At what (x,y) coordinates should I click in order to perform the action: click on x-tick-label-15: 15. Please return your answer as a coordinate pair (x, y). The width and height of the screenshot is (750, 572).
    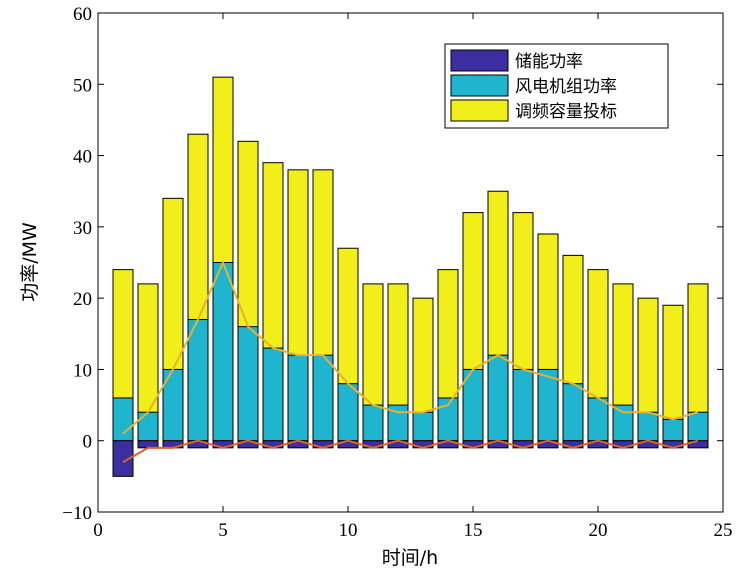
    Looking at the image, I should click on (473, 530).